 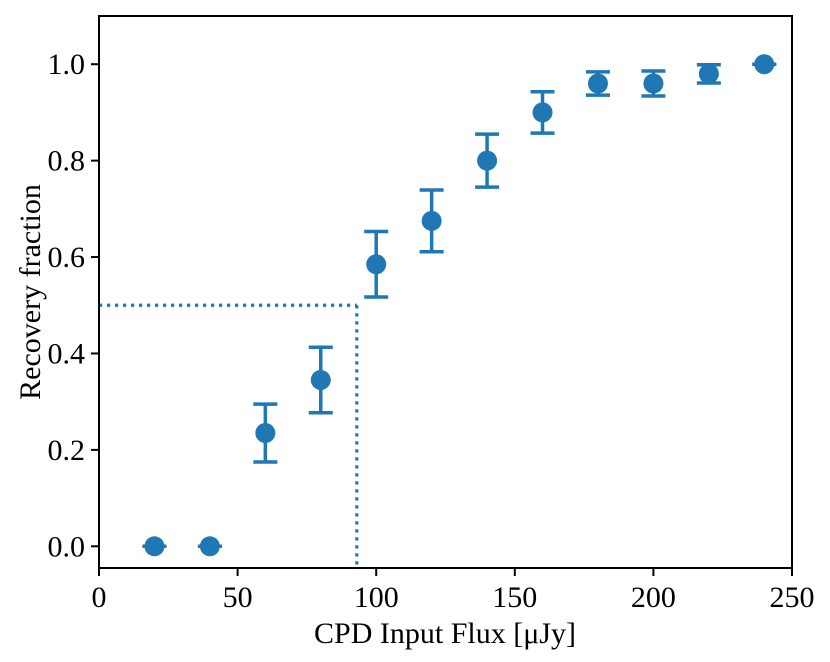 What do you see at coordinates (67, 161) in the screenshot?
I see `y-tick-label: 0.8` at bounding box center [67, 161].